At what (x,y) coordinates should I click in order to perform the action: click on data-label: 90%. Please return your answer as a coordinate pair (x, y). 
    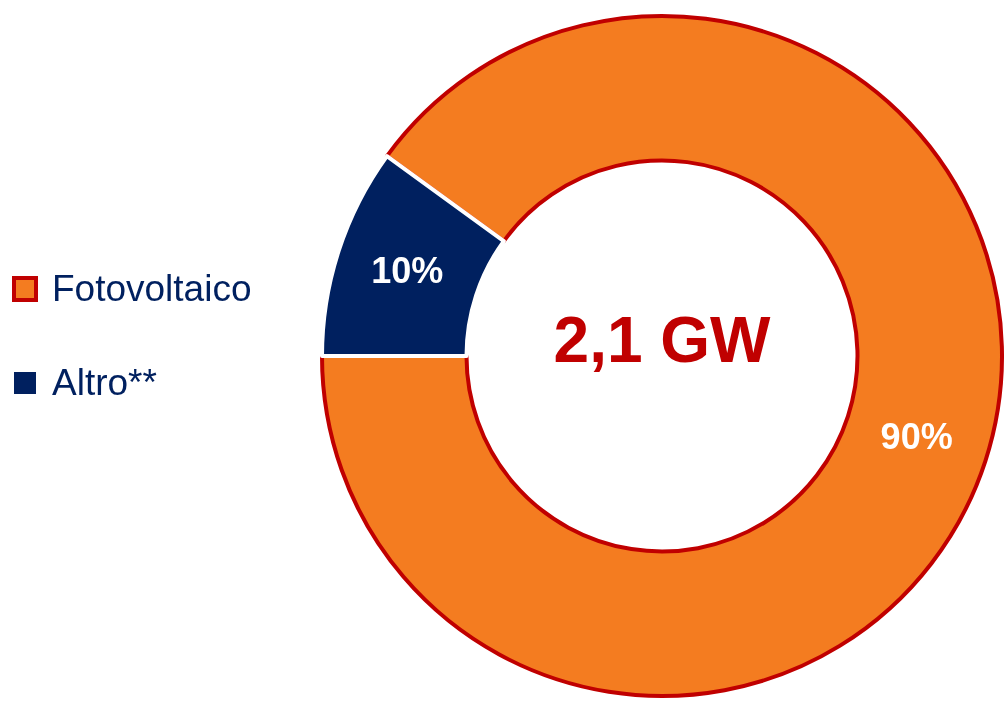
    Looking at the image, I should click on (916, 436).